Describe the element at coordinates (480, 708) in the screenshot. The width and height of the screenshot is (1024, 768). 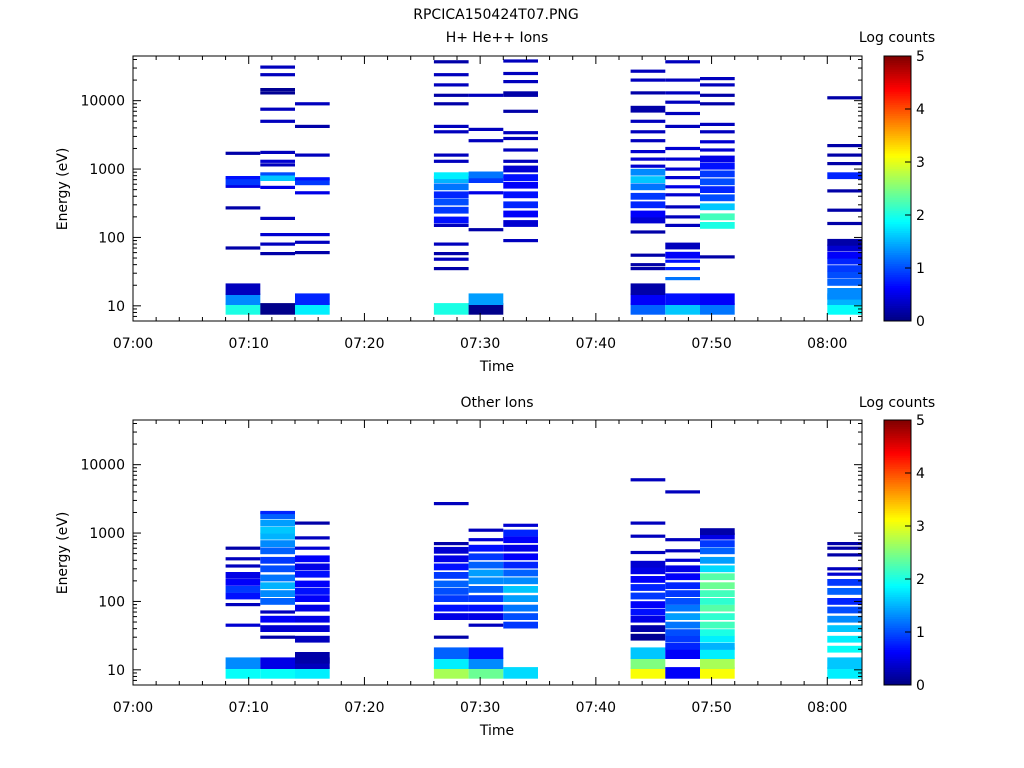
I see `x-tick-label: 07:30` at that location.